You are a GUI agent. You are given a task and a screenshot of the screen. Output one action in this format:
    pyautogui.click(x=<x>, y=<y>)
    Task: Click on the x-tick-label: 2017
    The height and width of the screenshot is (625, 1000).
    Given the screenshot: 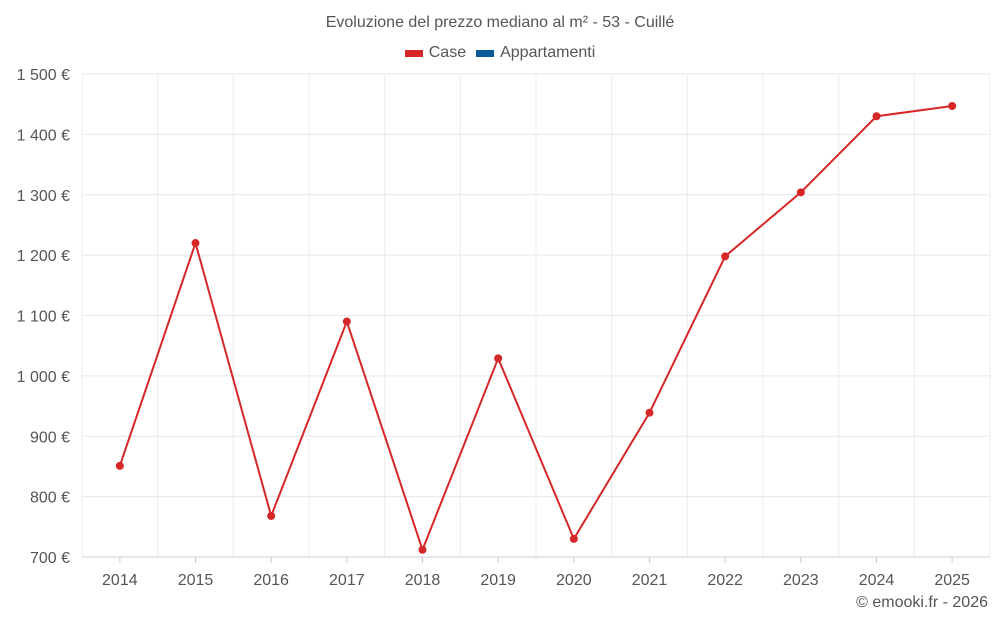 What is the action you would take?
    pyautogui.click(x=347, y=580)
    